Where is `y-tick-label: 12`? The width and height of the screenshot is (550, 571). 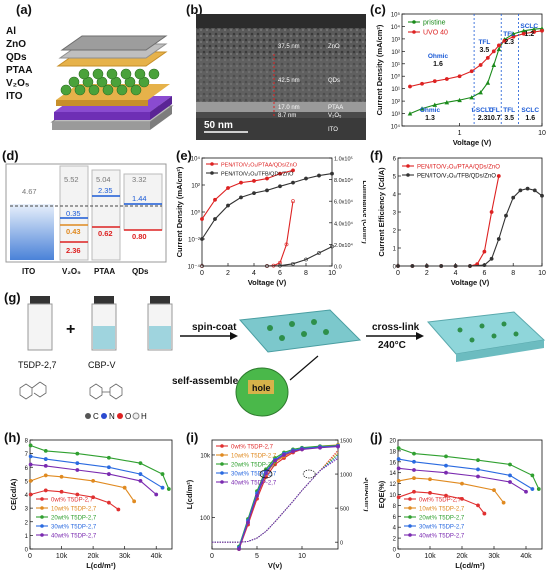
y-tick-label: 12 is located at coordinates (392, 485).